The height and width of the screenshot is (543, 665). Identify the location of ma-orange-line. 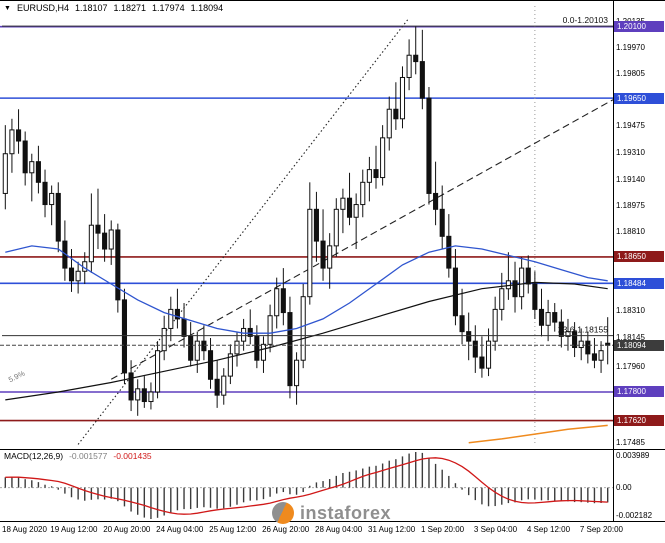
(538, 434).